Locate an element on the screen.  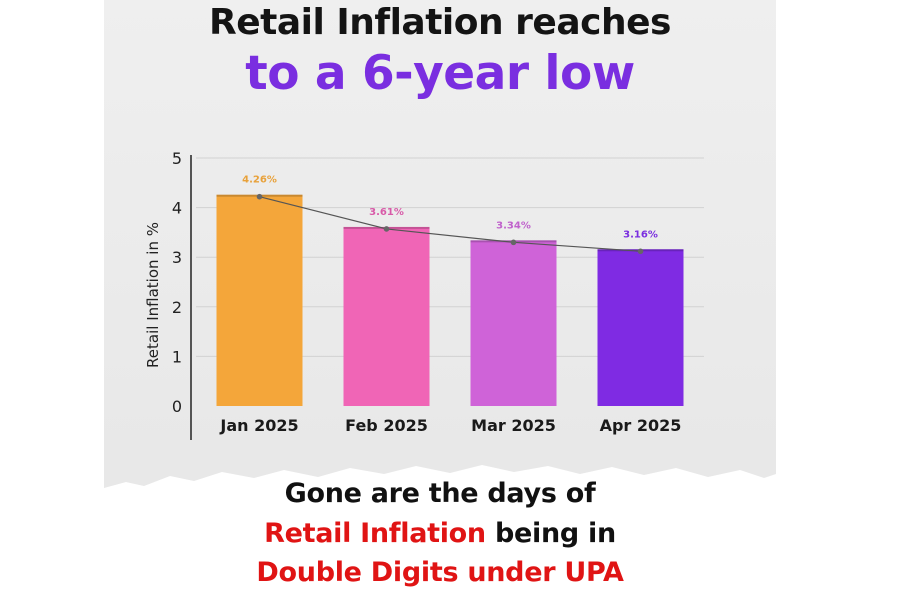
data-label: 4.26% is located at coordinates (259, 180).